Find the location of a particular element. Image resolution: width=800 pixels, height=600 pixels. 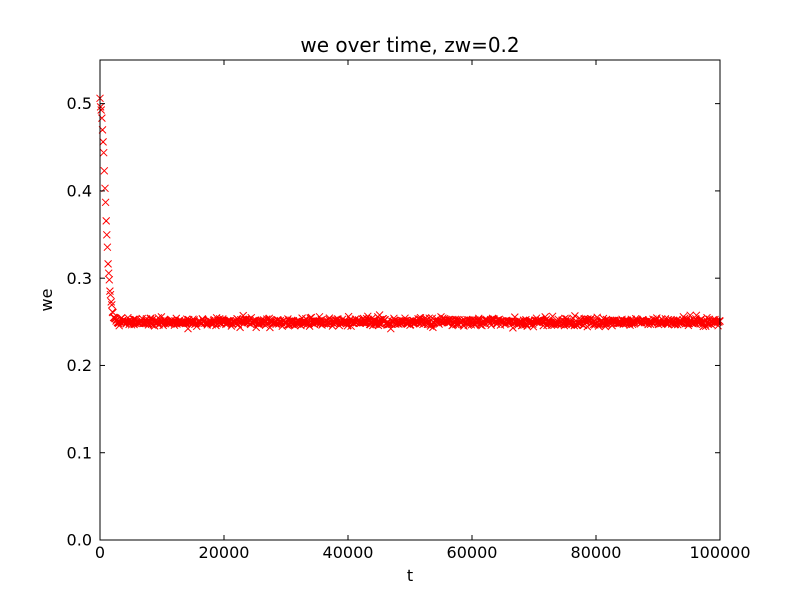

y-tick-label: 0.4 is located at coordinates (79, 191).